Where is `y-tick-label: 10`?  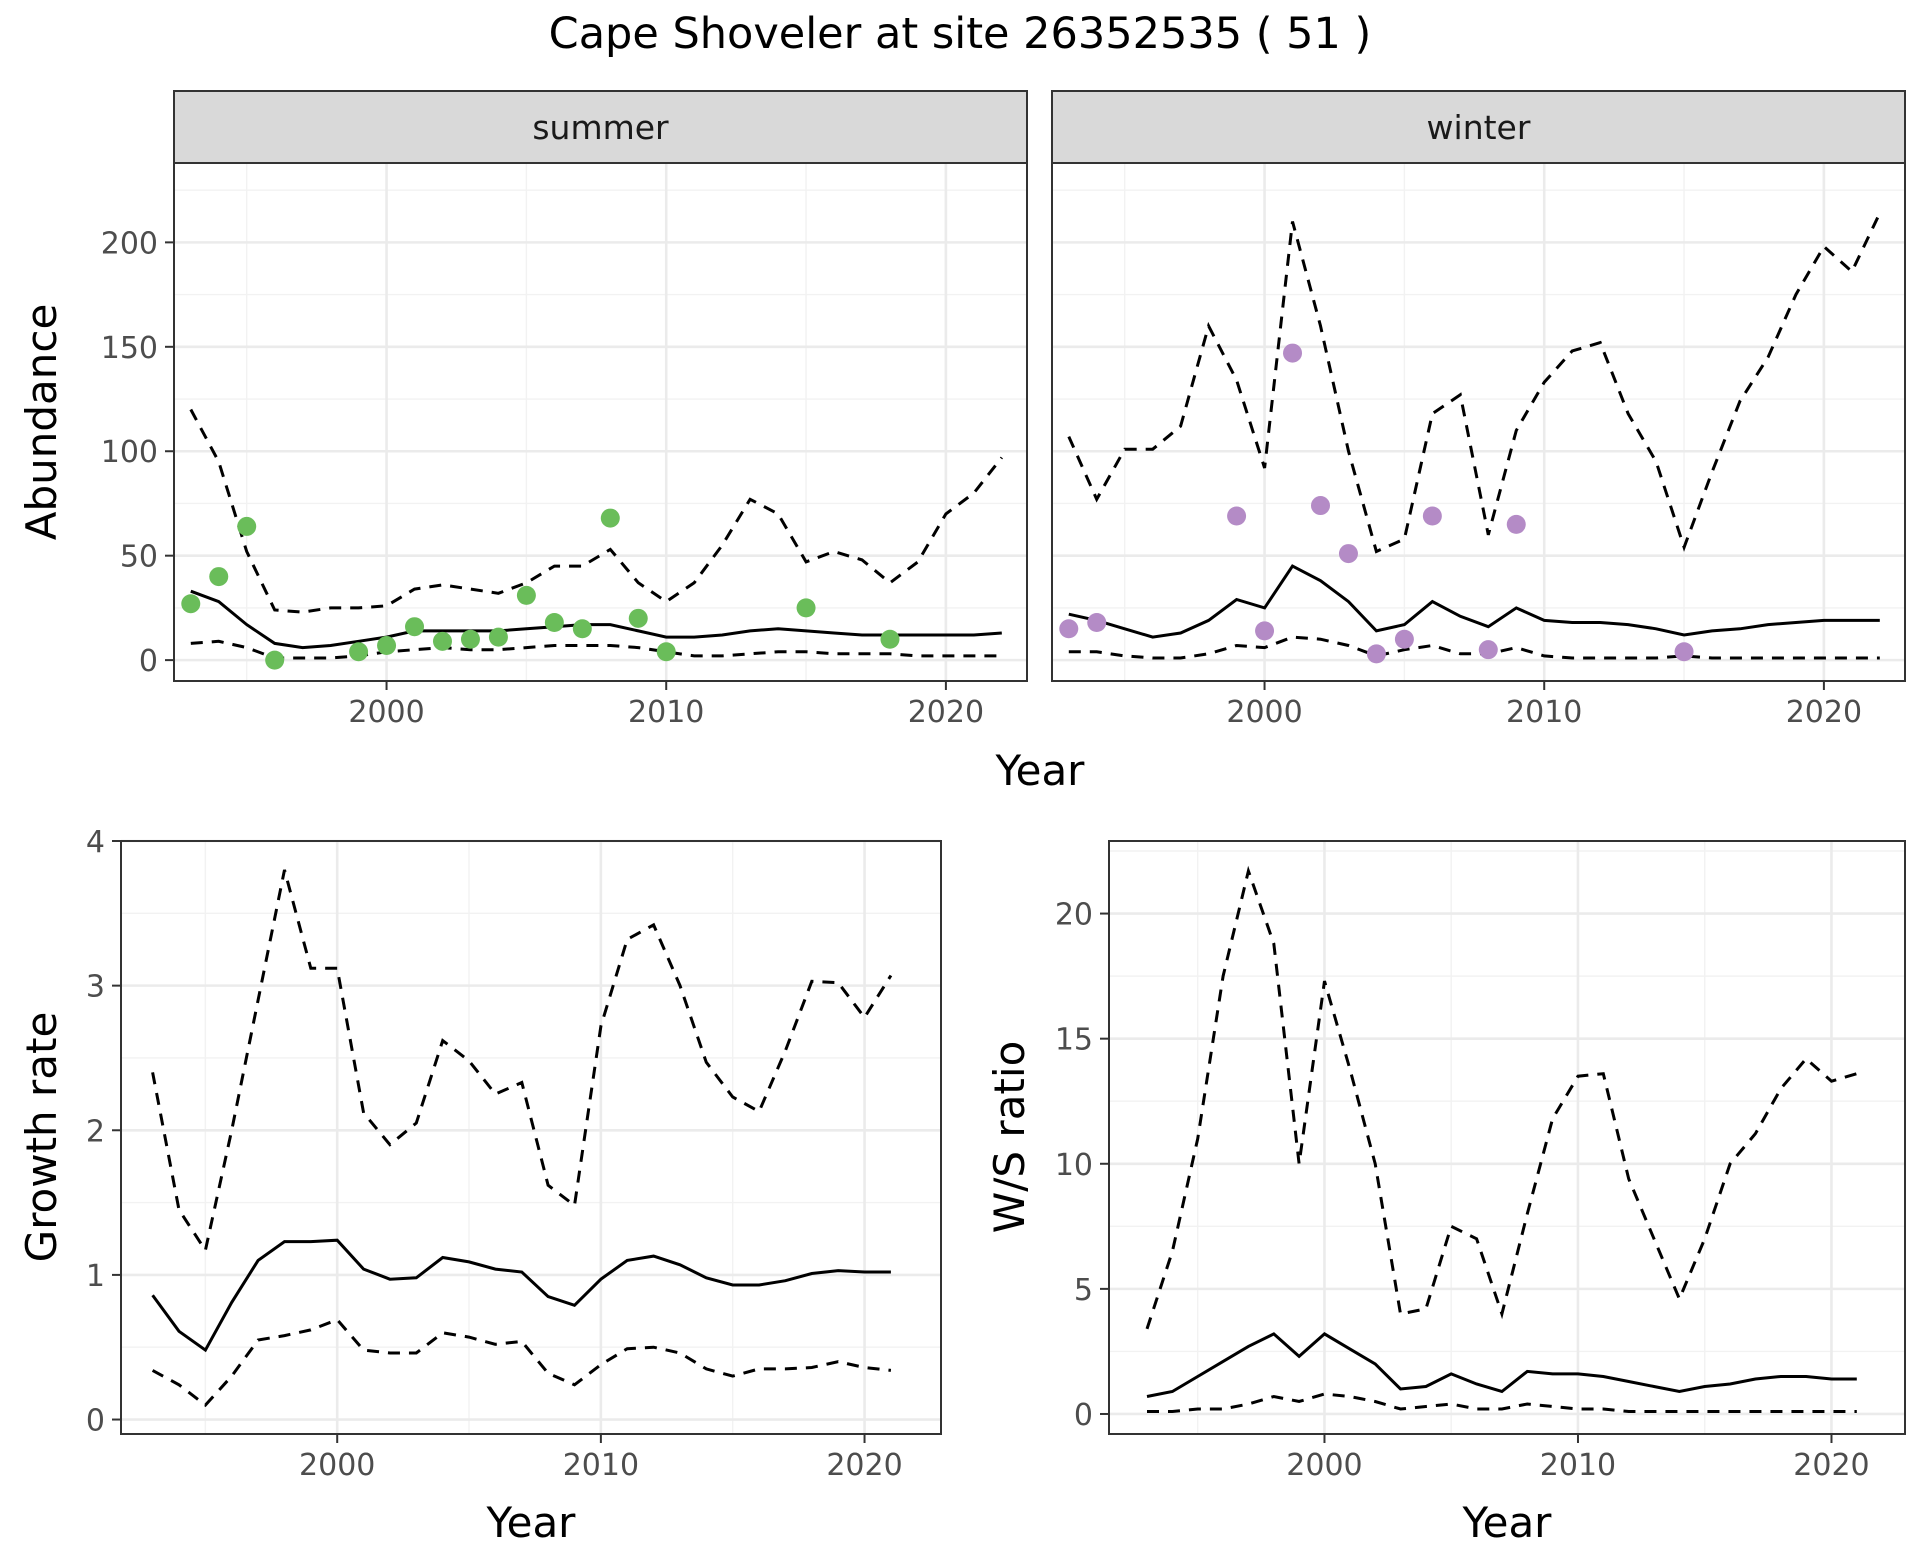
y-tick-label: 10 is located at coordinates (1074, 1165).